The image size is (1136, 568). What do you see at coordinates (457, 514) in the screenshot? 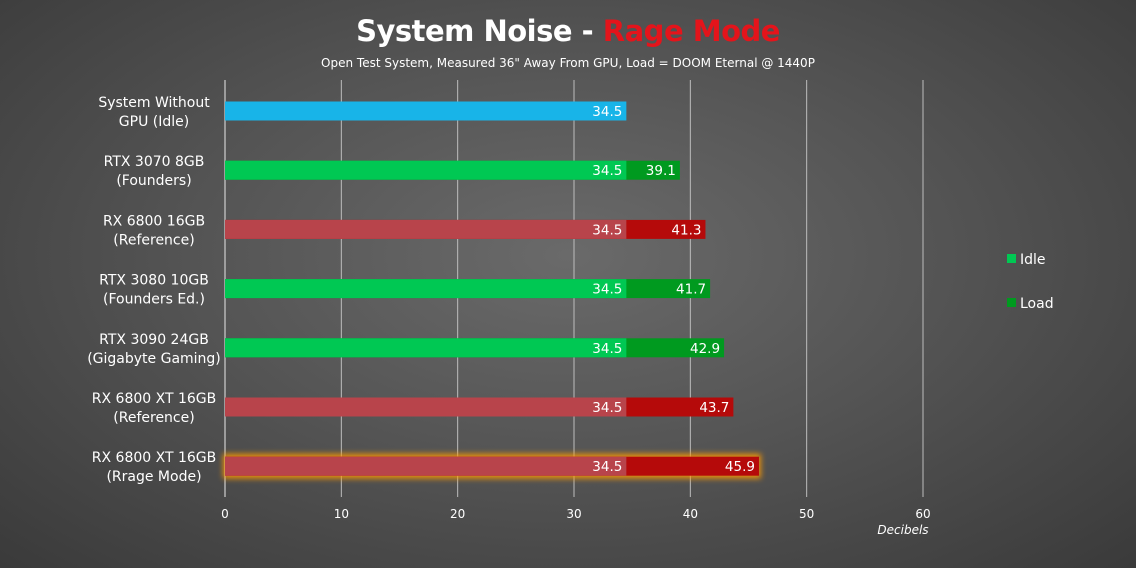
I see `x-tick-label: 20` at bounding box center [457, 514].